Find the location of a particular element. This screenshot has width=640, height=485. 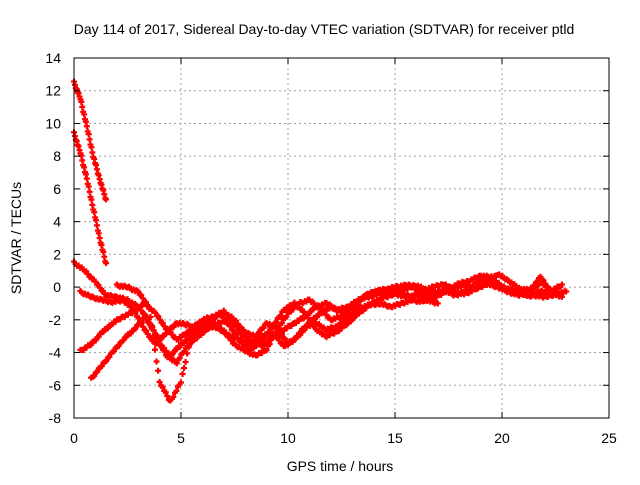

y-tick-label: -4 is located at coordinates (55, 353).